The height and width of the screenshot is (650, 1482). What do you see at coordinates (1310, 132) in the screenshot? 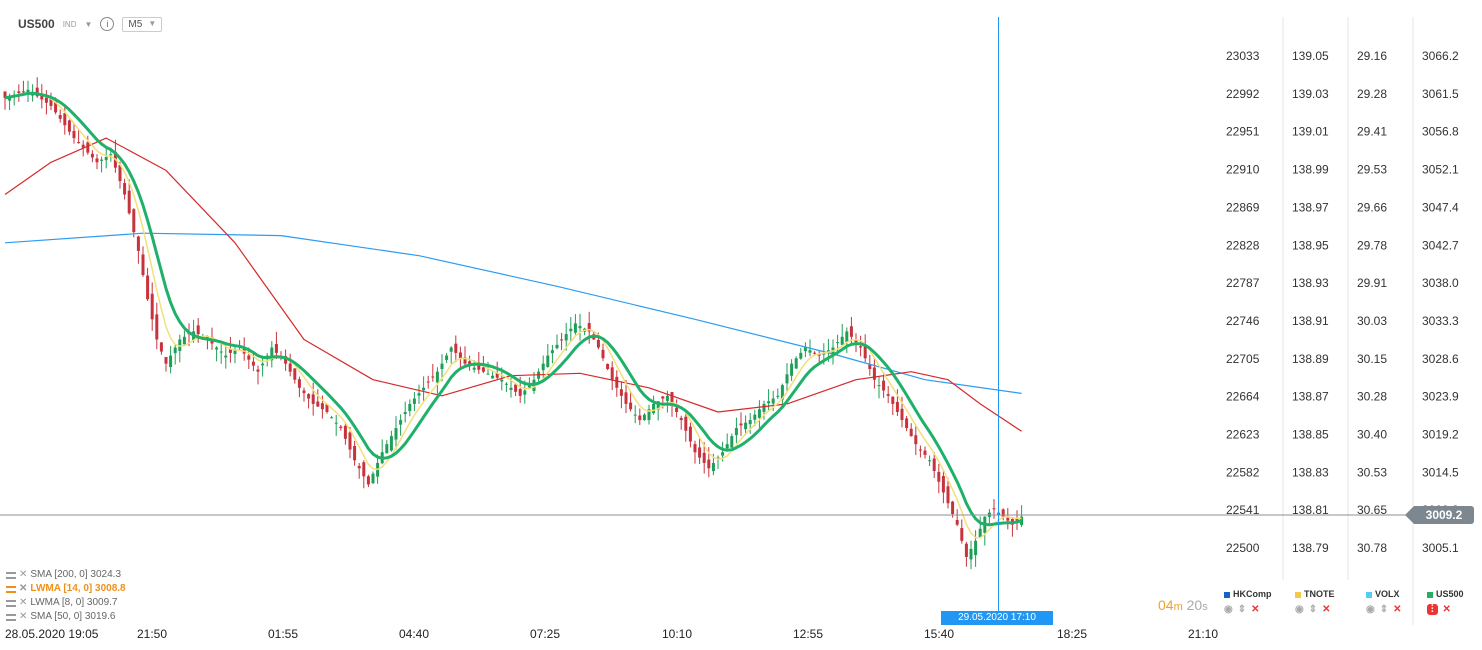
I see `y-tick-label: 139.01` at bounding box center [1310, 132].